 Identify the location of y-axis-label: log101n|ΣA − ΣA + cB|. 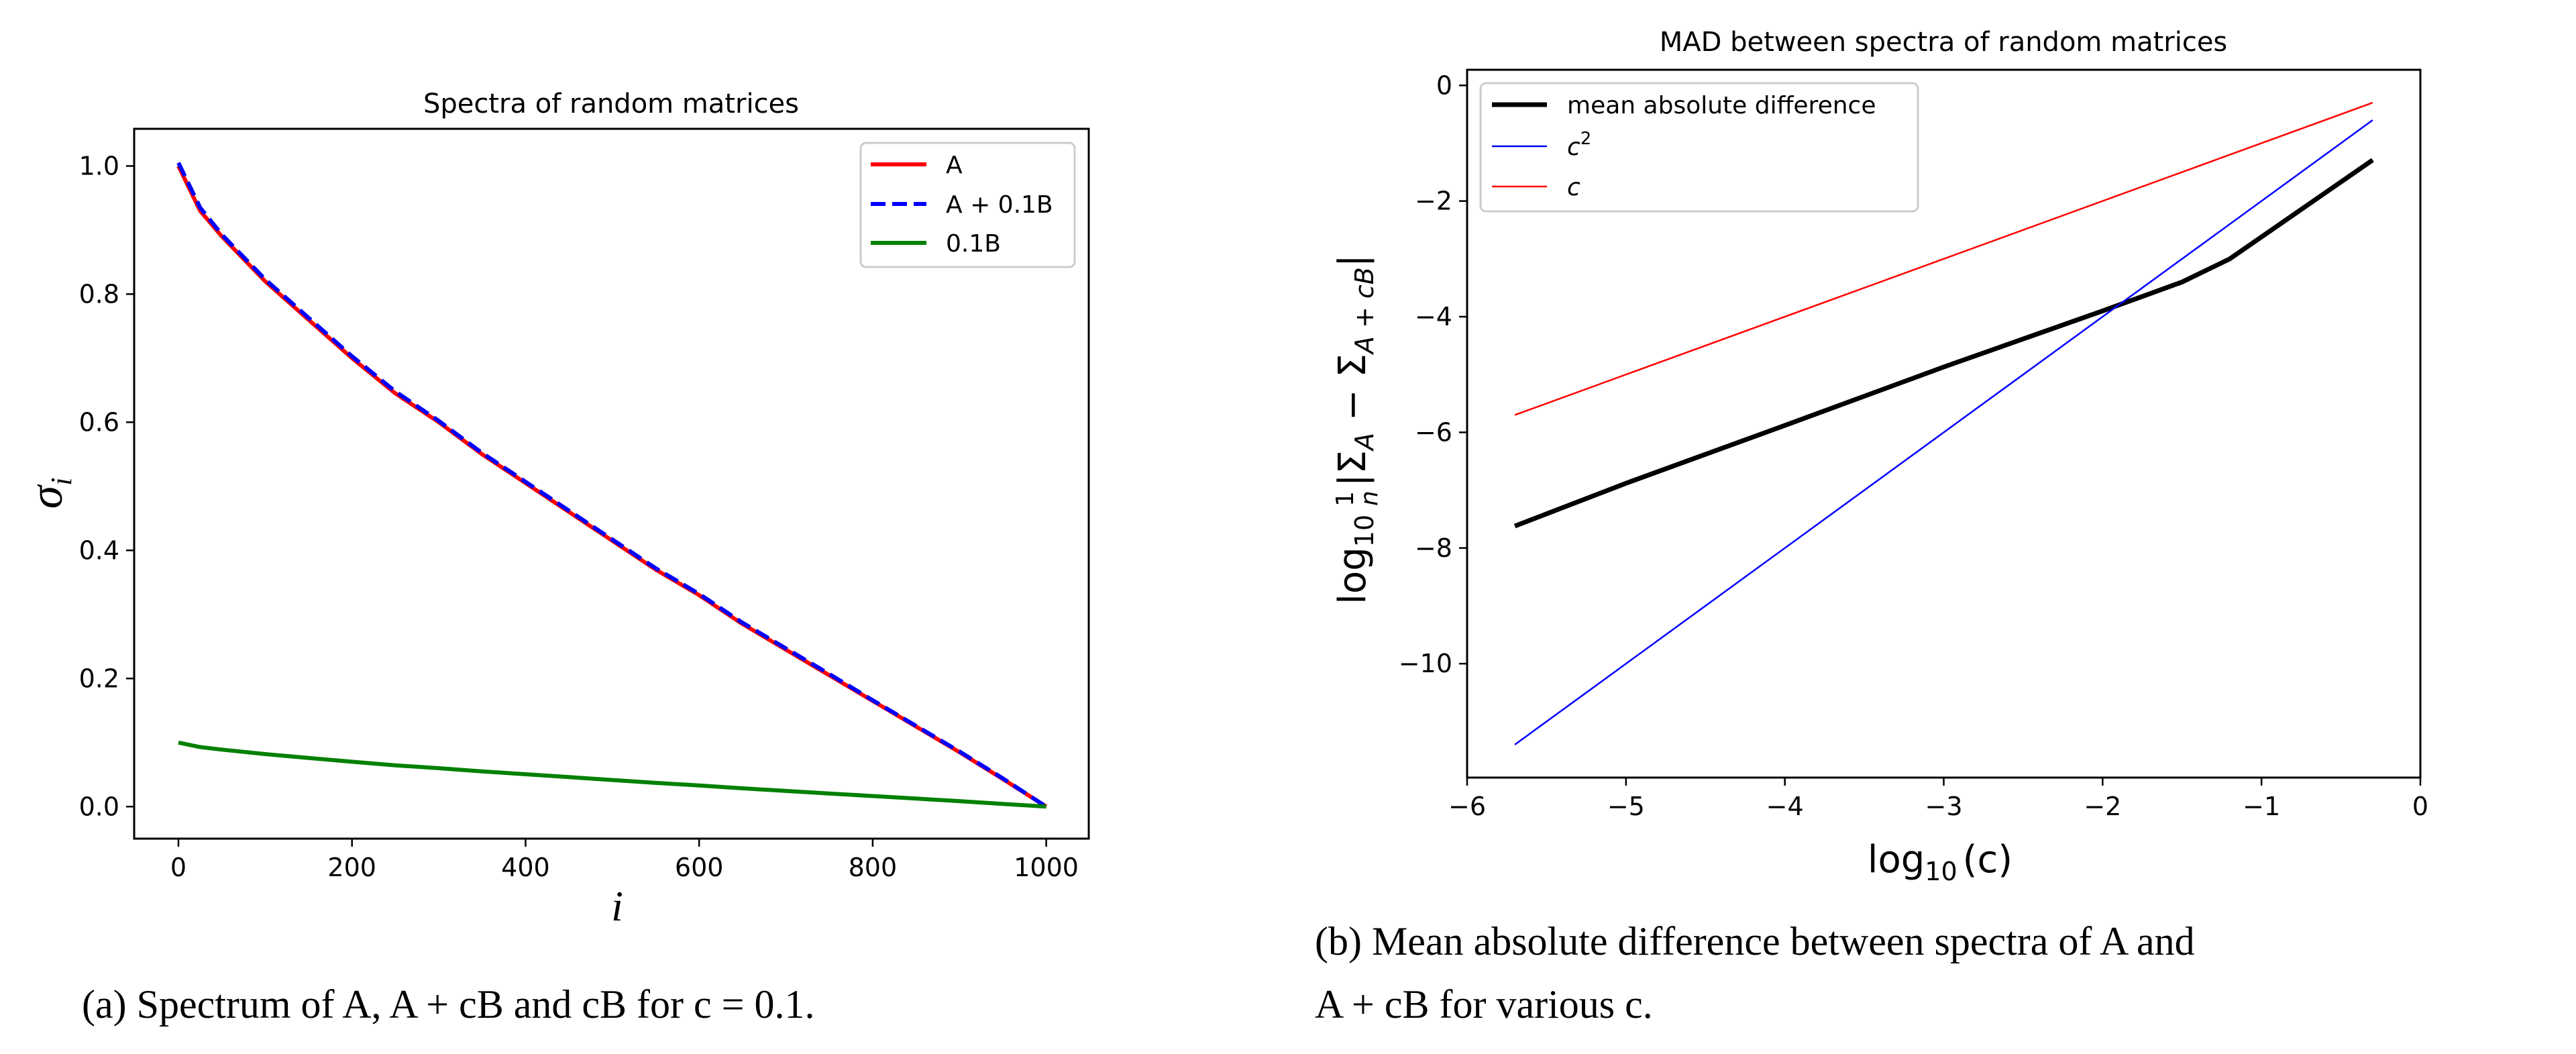
(1357, 429).